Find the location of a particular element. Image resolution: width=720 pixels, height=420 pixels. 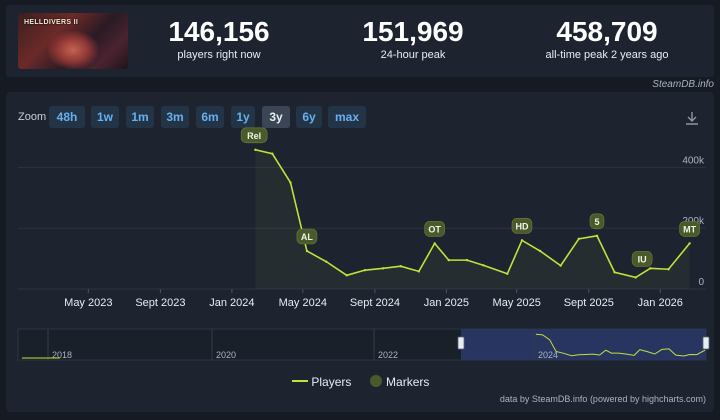

legend-players: Players is located at coordinates (321, 382).